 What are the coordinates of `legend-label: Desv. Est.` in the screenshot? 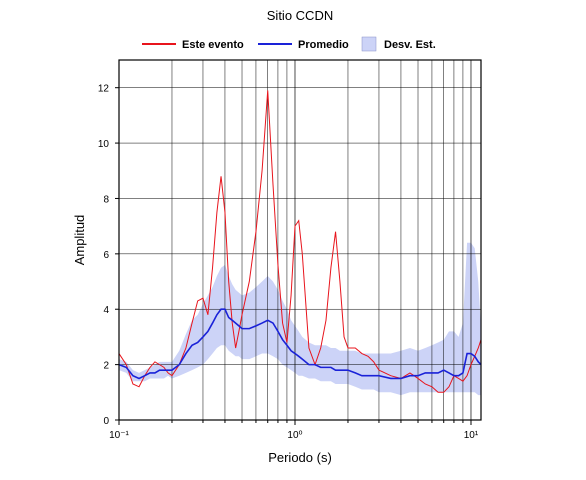 It's located at (410, 45).